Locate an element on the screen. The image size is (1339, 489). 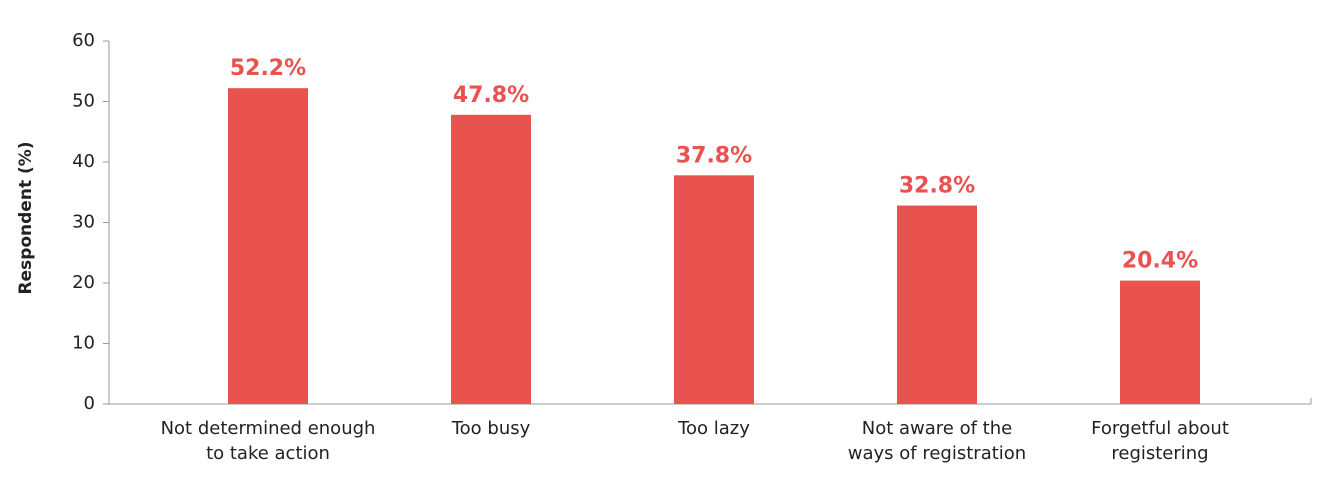
x-tick-label: Too lazy is located at coordinates (713, 428).